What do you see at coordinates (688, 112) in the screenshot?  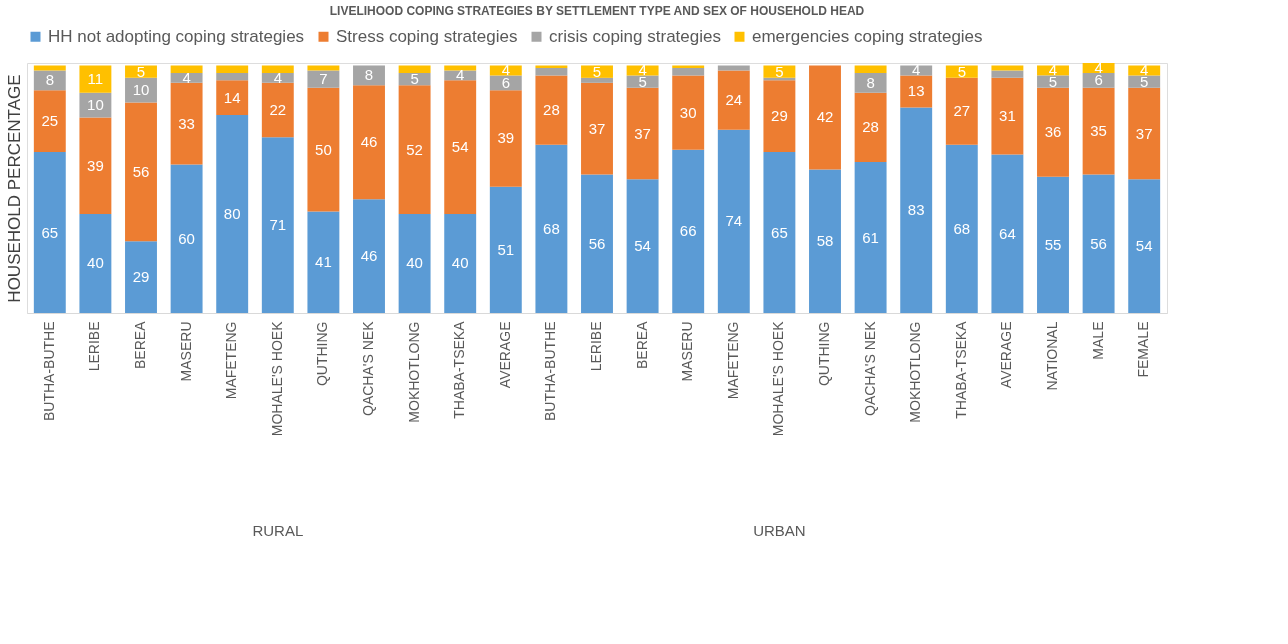 I see `data-label: 30` at bounding box center [688, 112].